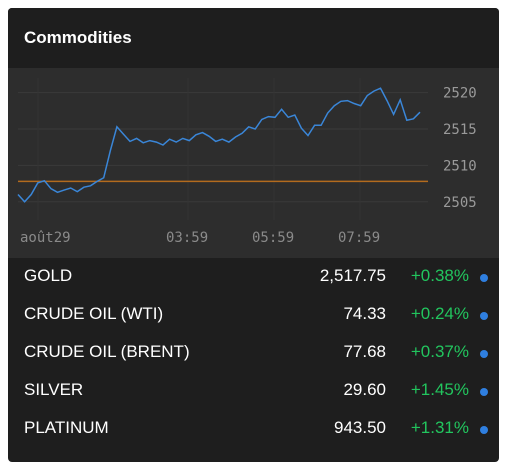 The height and width of the screenshot is (470, 512). Describe the element at coordinates (107, 351) in the screenshot. I see `commodity-name: CRUDE OIL (BRENT)` at that location.